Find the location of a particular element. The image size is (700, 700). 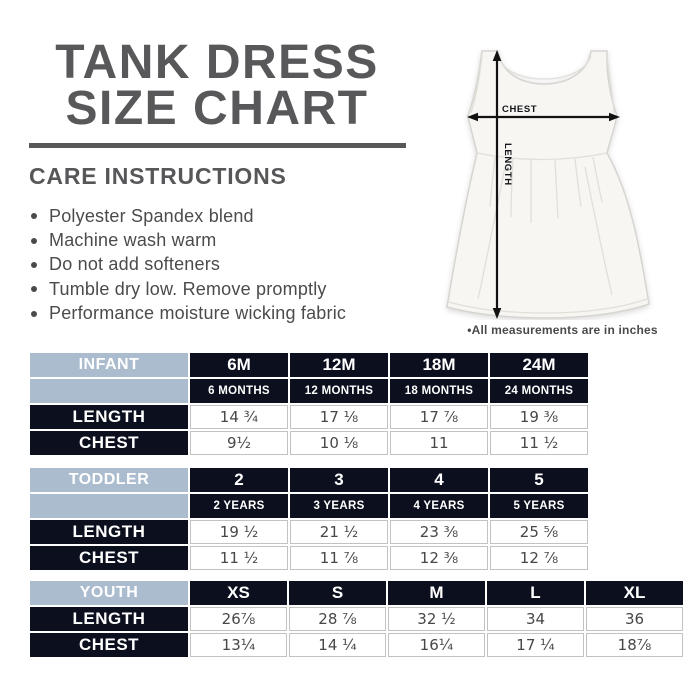

care-item-text: Tumble dry low. Remove promptly is located at coordinates (188, 288).